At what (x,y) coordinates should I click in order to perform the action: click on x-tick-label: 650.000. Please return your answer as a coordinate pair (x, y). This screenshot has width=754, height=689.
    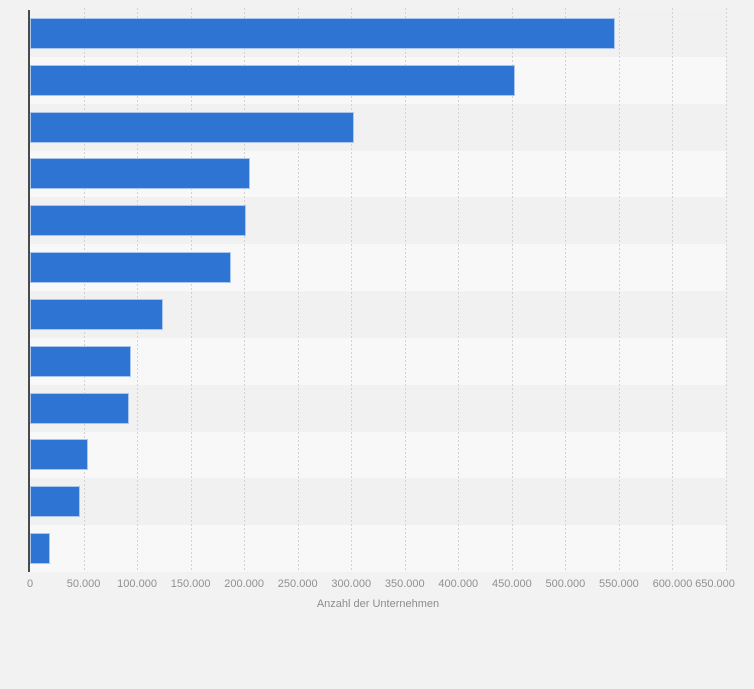
    Looking at the image, I should click on (715, 584).